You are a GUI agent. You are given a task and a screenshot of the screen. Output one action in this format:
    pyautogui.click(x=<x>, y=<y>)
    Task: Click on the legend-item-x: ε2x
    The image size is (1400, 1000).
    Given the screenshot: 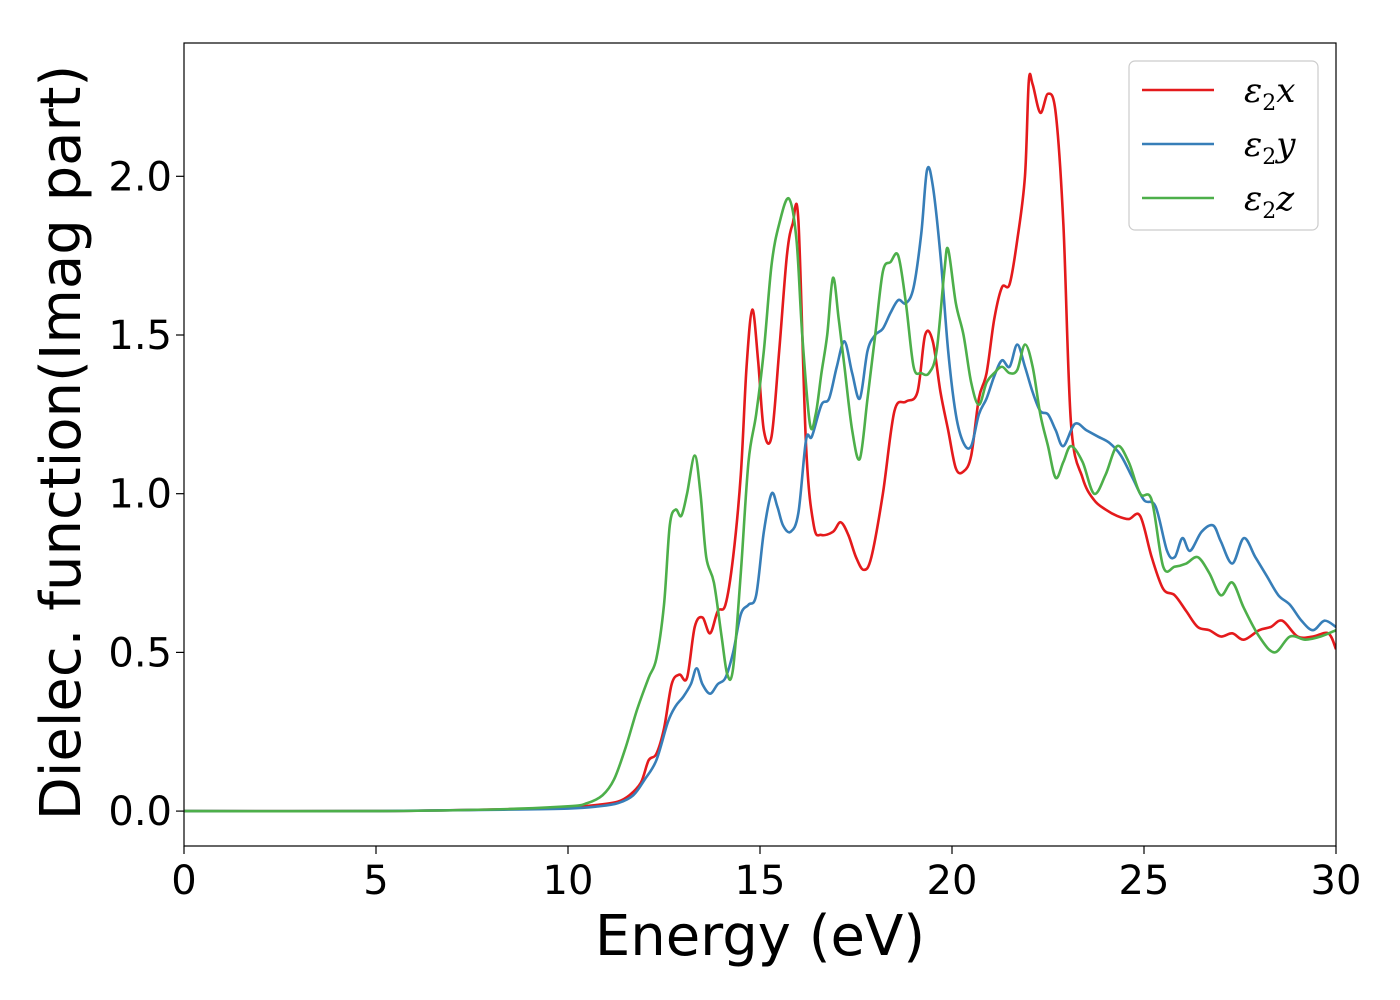 What is the action you would take?
    pyautogui.click(x=1218, y=93)
    